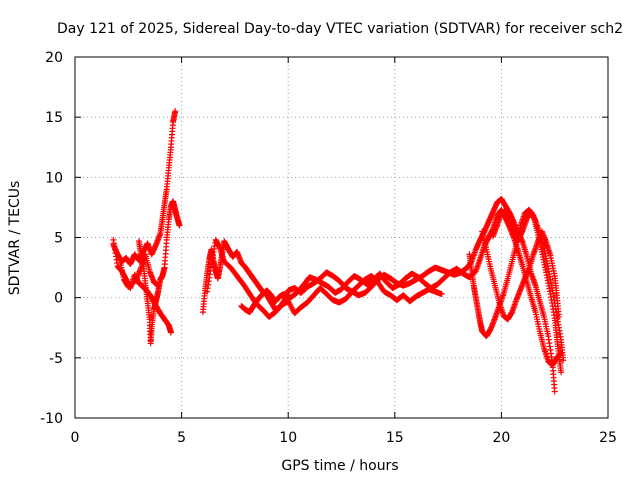 This screenshot has width=640, height=480. What do you see at coordinates (54, 118) in the screenshot?
I see `y-tick-label: 15` at bounding box center [54, 118].